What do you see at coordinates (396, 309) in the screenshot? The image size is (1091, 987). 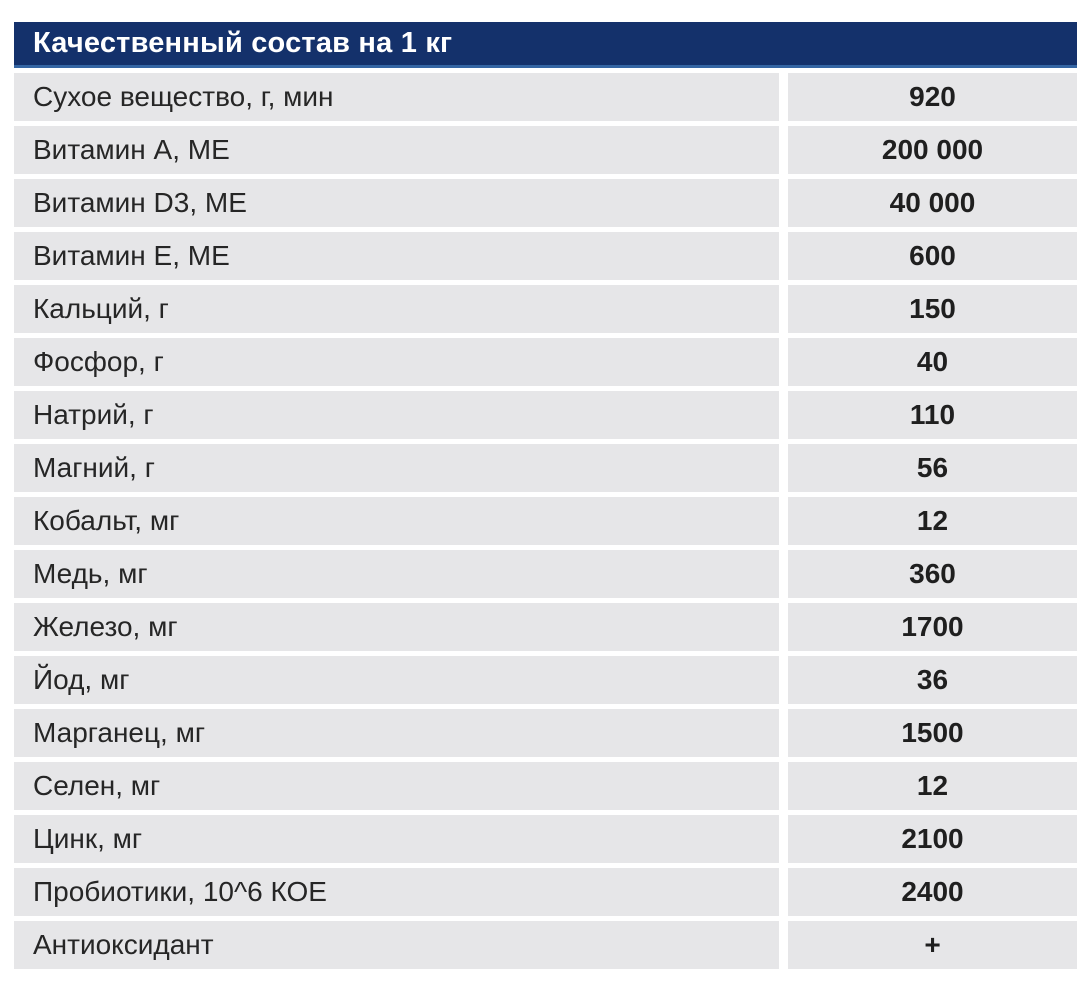 I see `row-label: Кальций, г` at bounding box center [396, 309].